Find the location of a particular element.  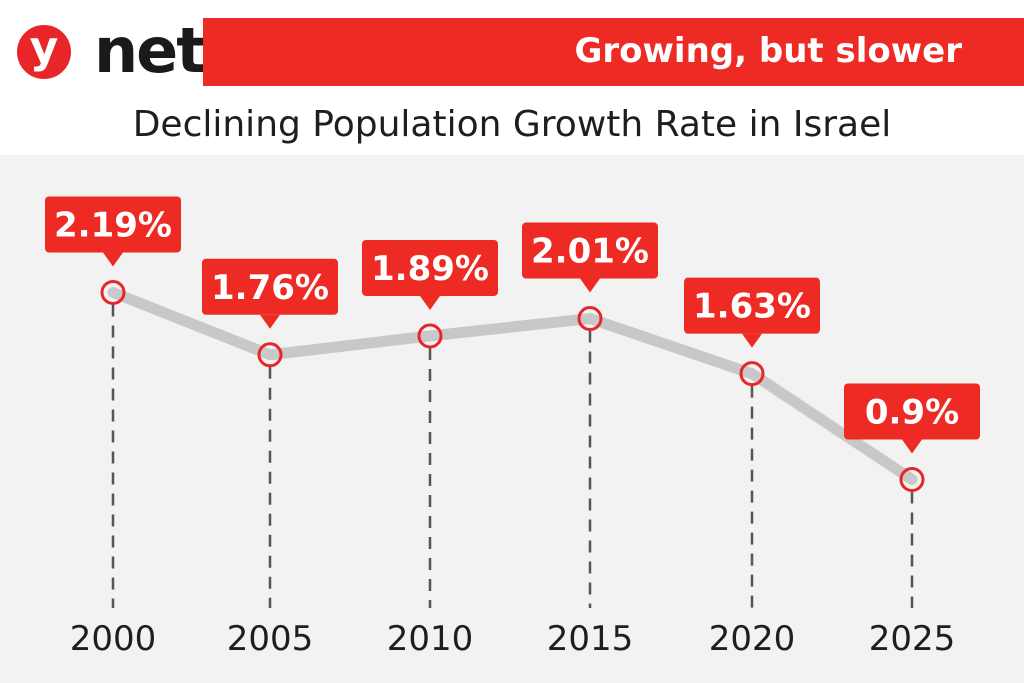

data-point-2010 is located at coordinates (430, 336).